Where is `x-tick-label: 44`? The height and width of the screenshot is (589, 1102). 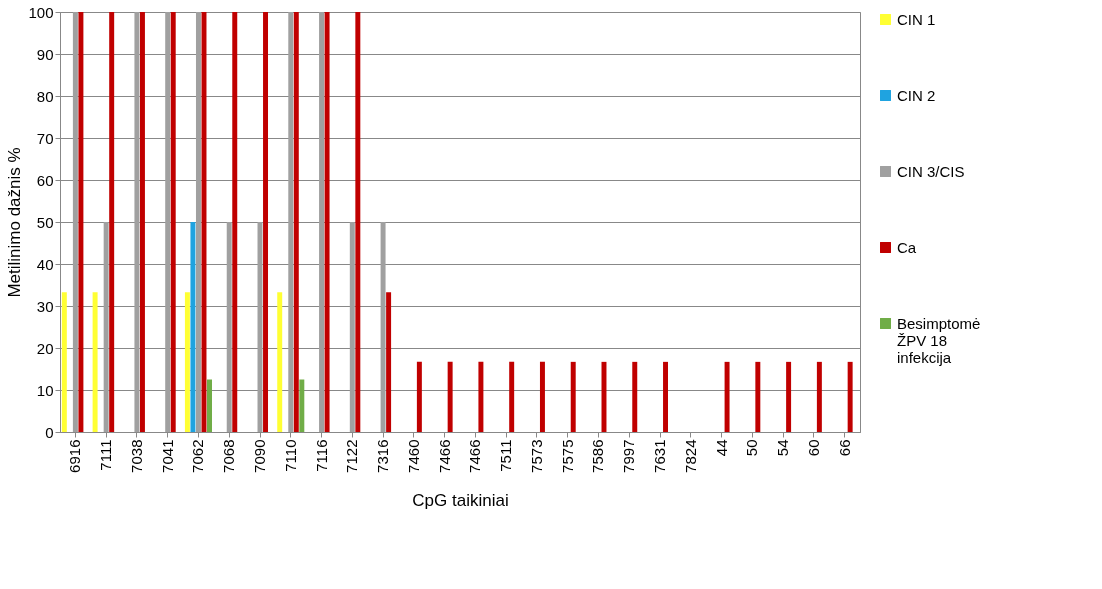 x-tick-label: 44 is located at coordinates (721, 448).